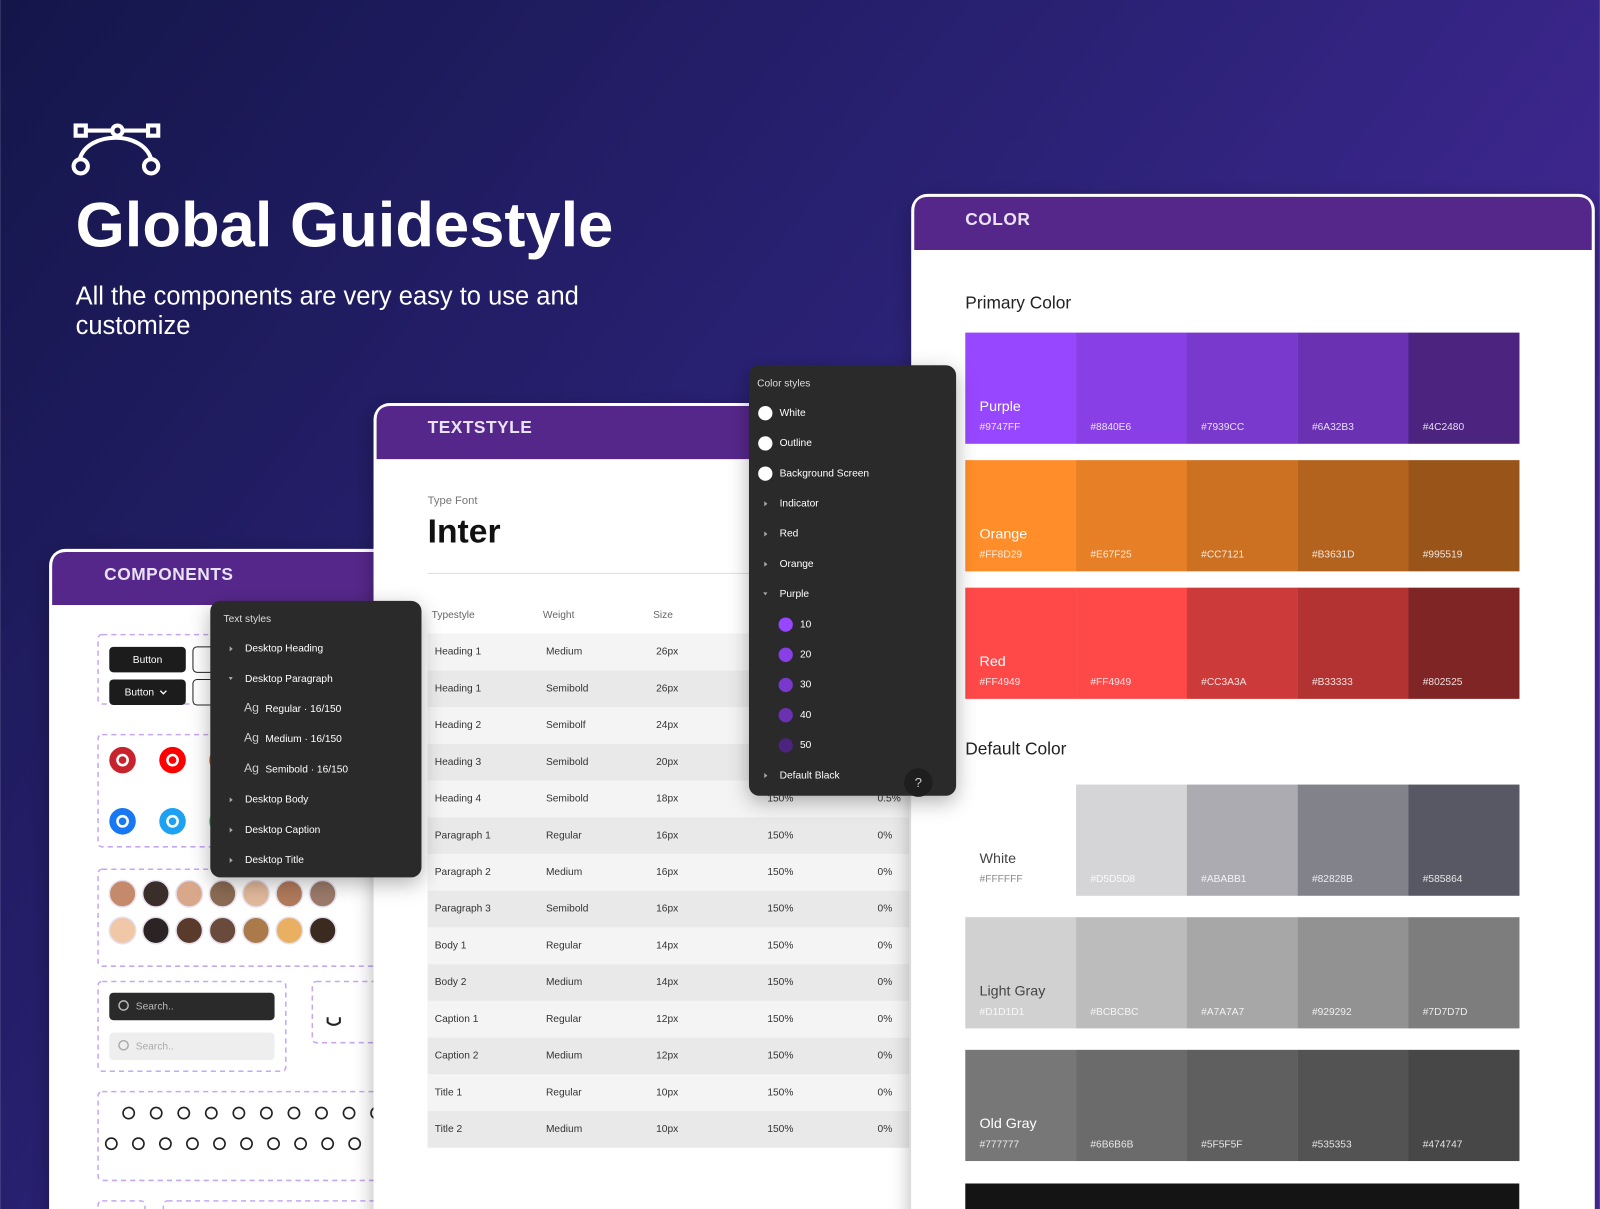 Image resolution: width=1600 pixels, height=1209 pixels. I want to click on panel-subitem: 50, so click(806, 745).